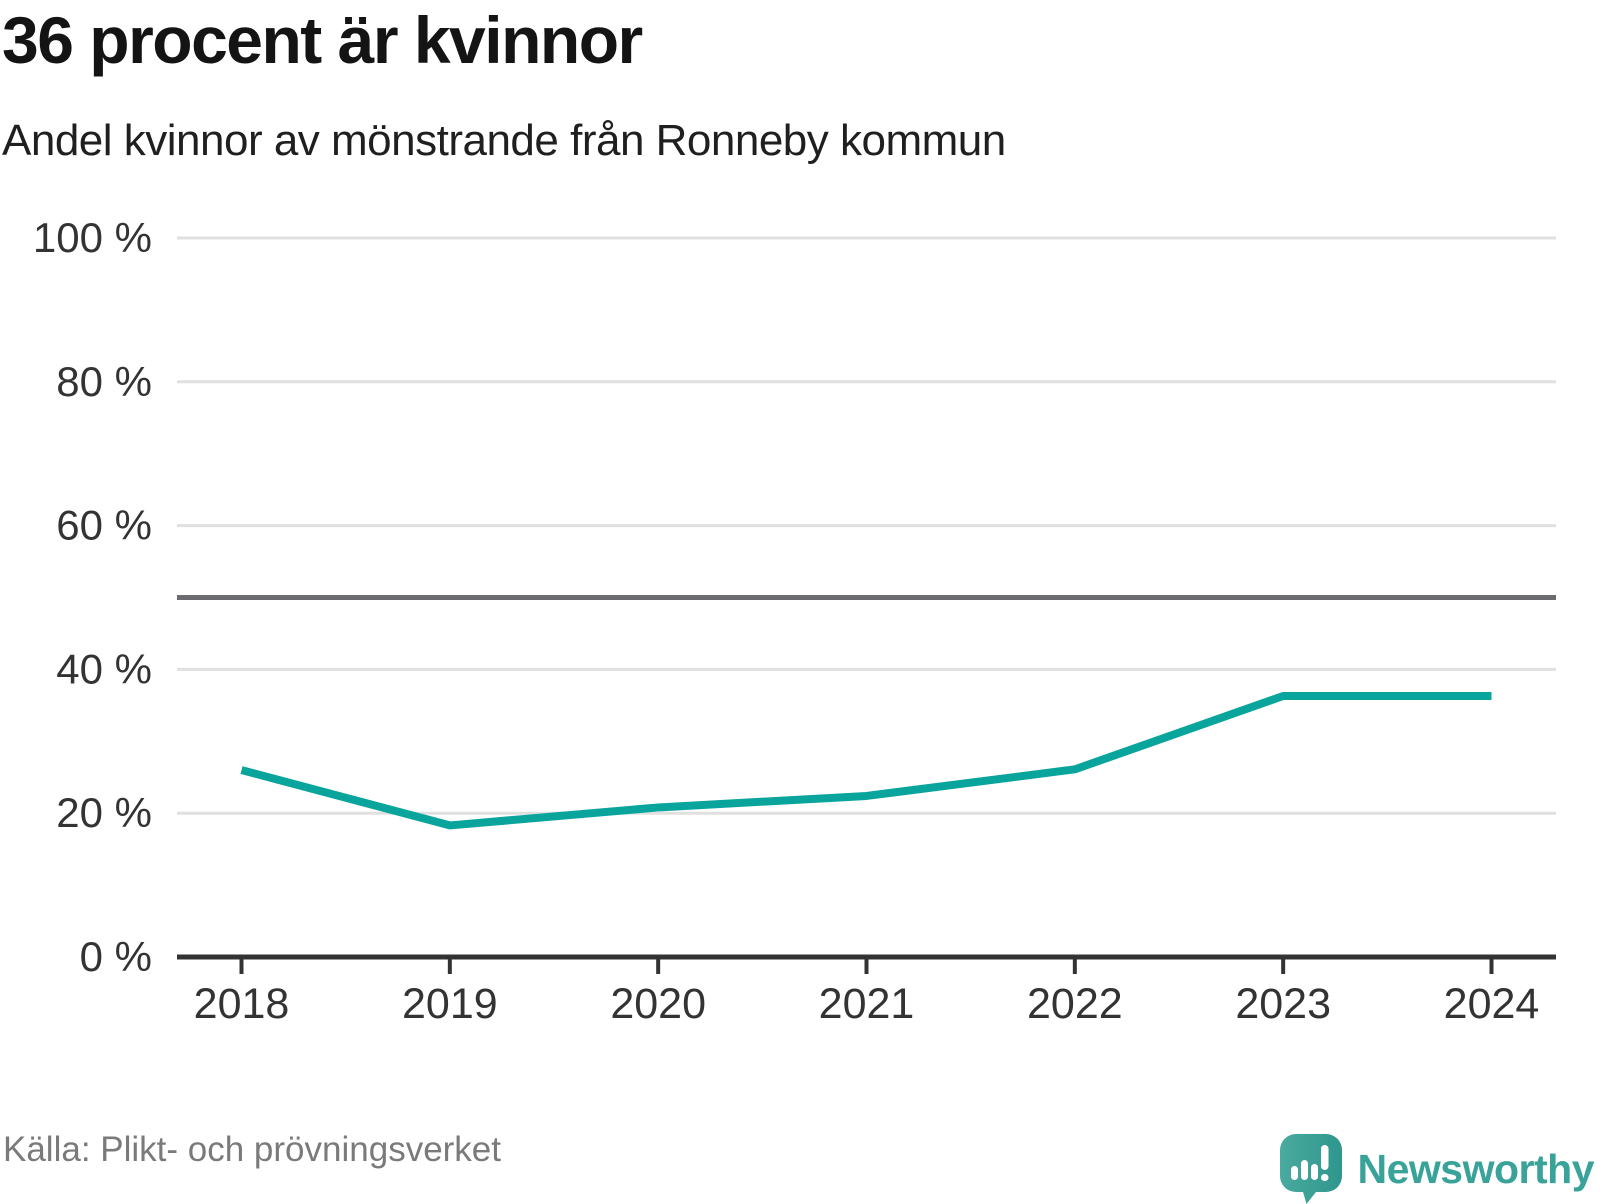 This screenshot has height=1204, width=1600. Describe the element at coordinates (242, 1004) in the screenshot. I see `x-tick-label-2018: 2018` at that location.